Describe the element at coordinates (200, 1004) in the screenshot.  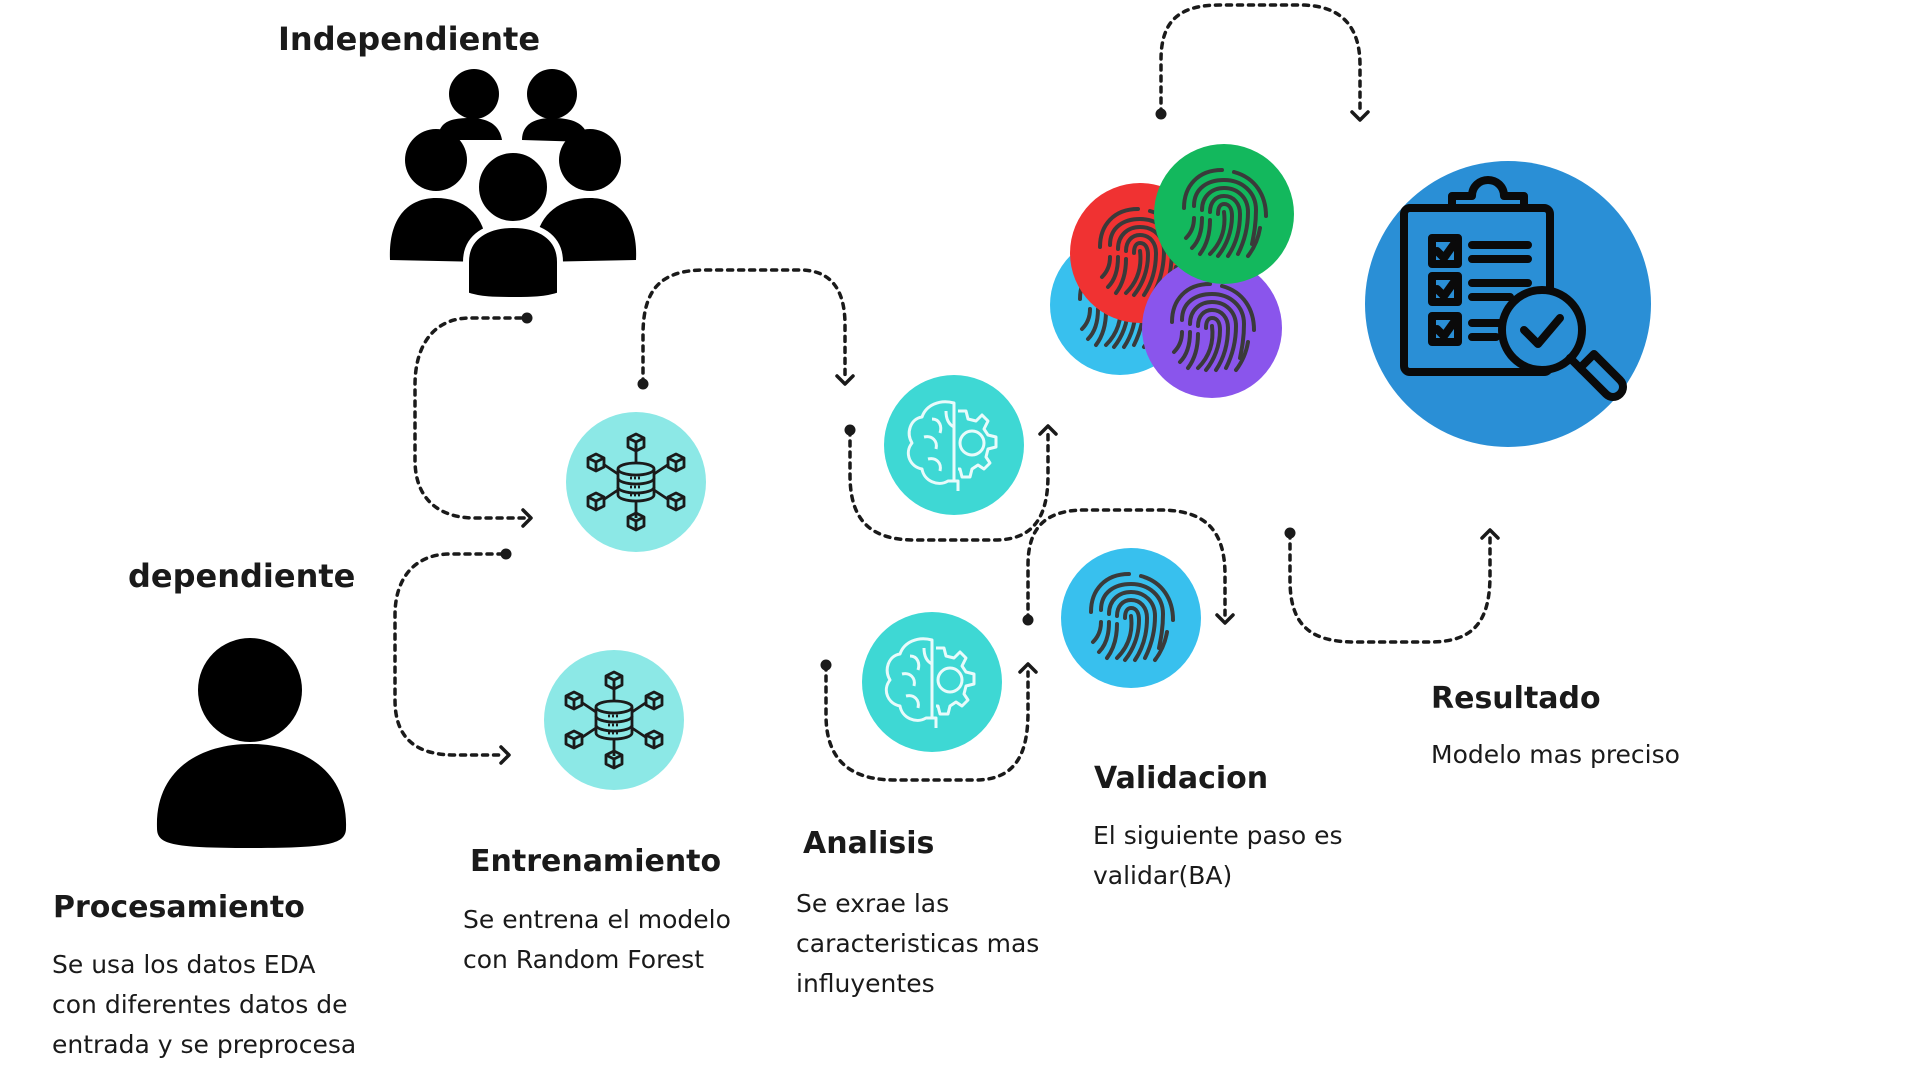
I see `desc-line: con diferentes datos de` at that location.